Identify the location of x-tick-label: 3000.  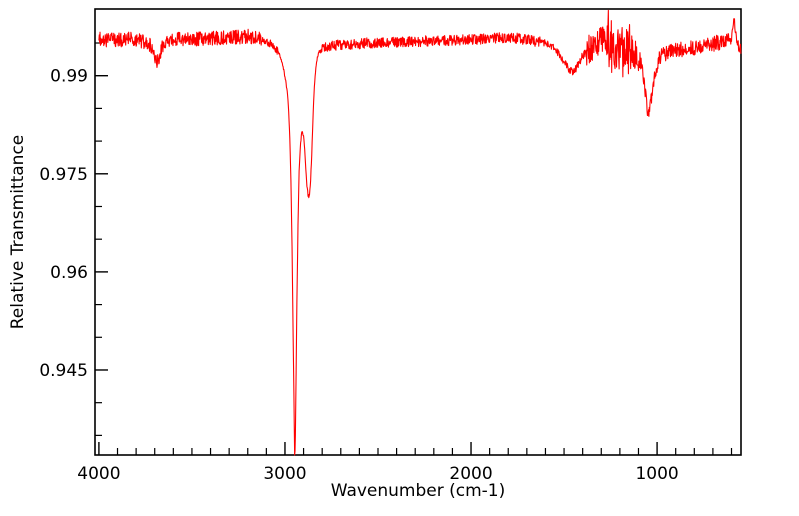
(284, 474).